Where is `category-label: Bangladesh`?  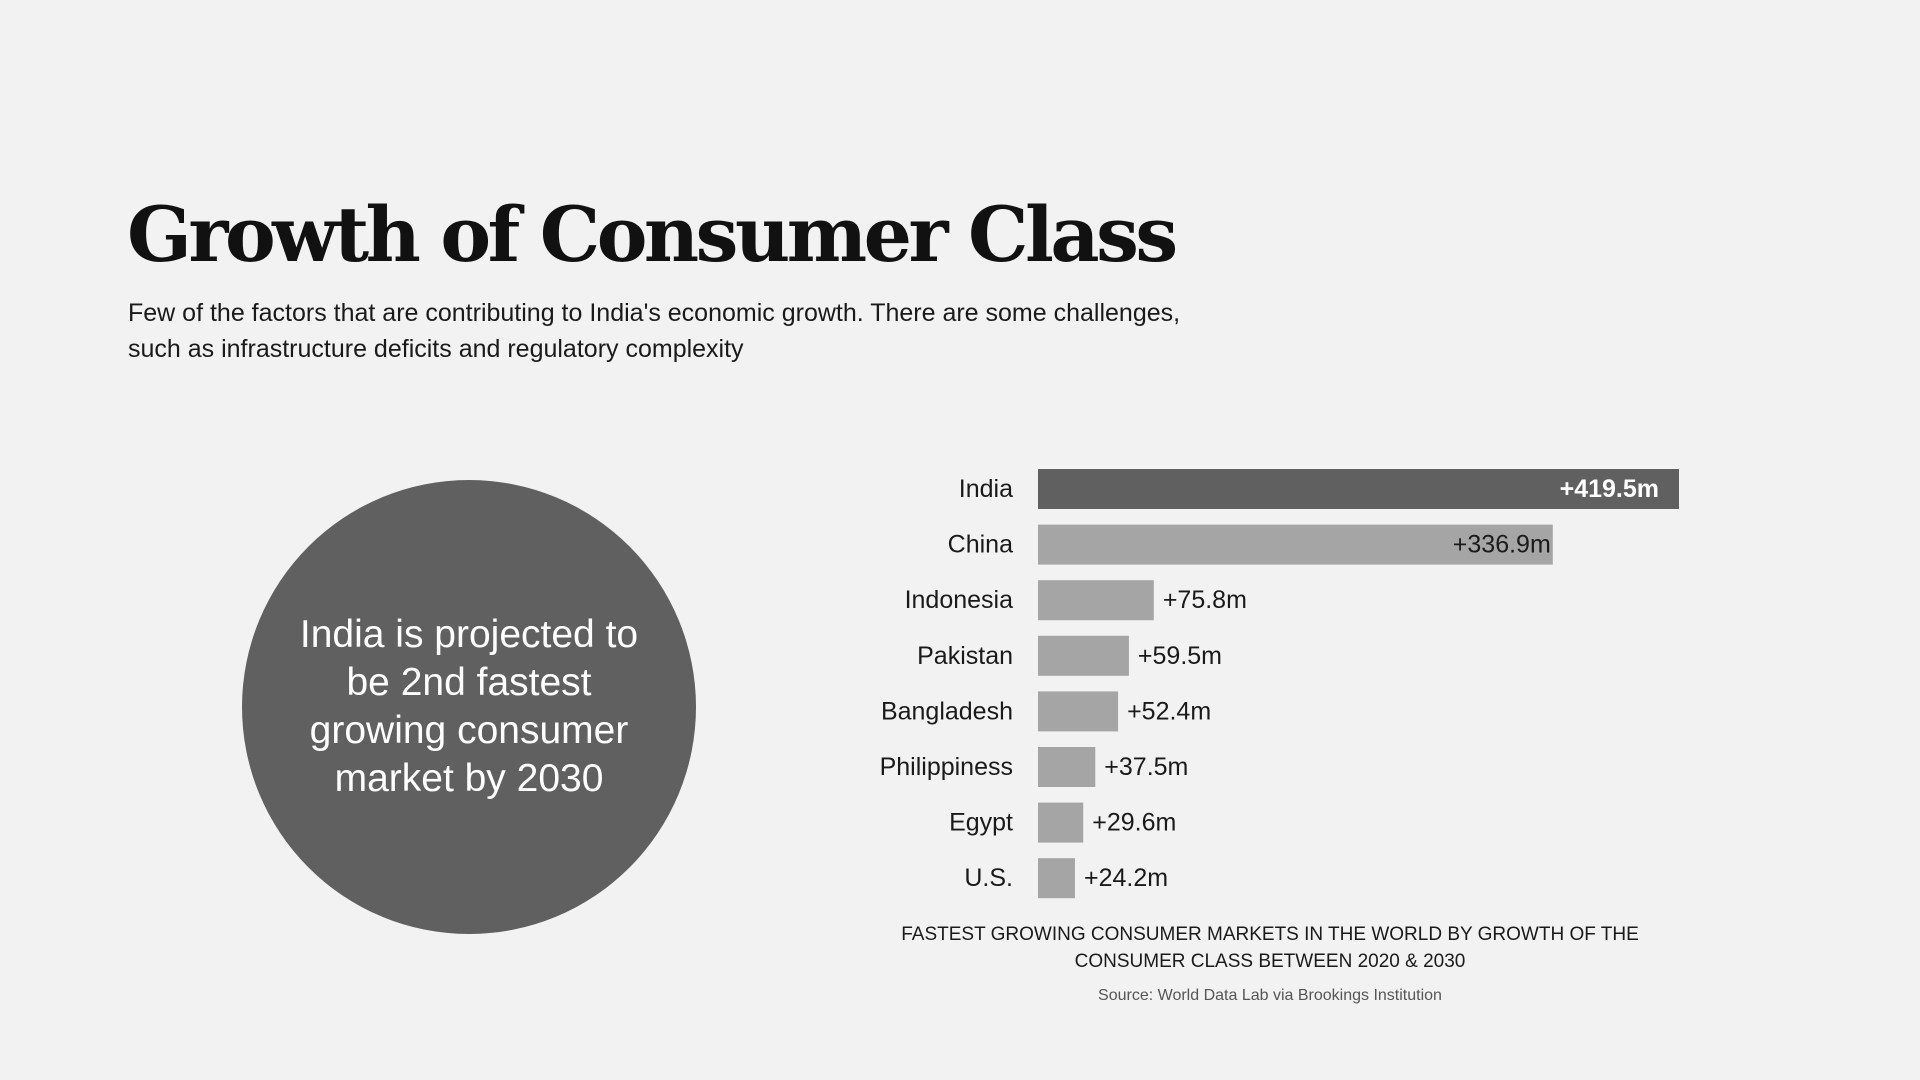 category-label: Bangladesh is located at coordinates (947, 711).